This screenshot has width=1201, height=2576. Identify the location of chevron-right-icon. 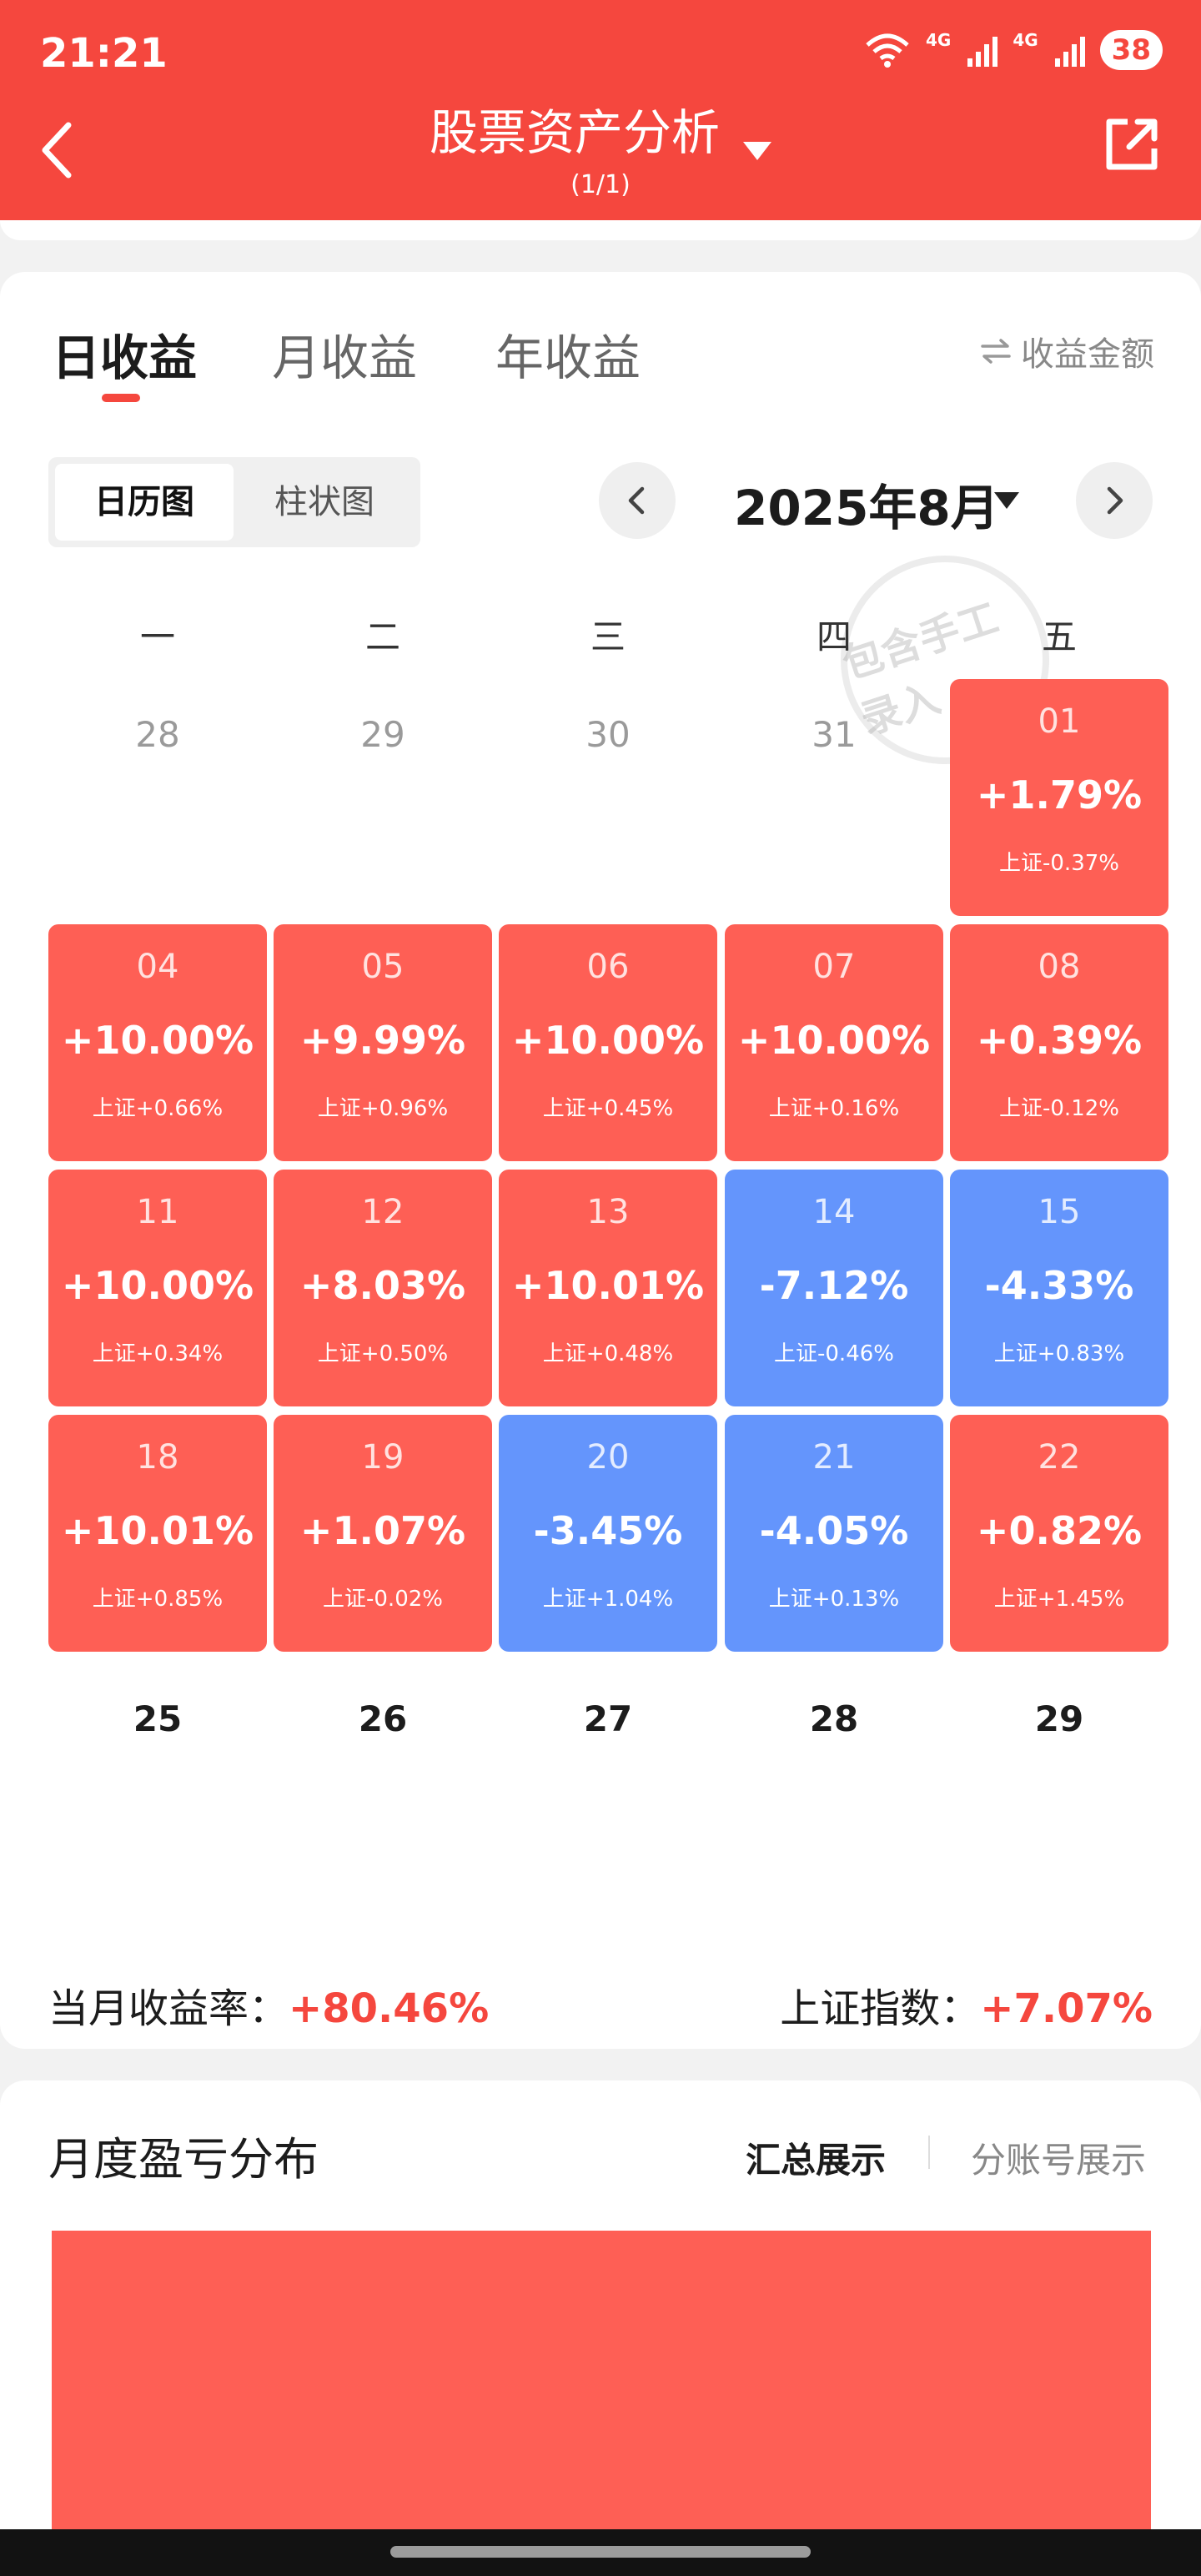
(1115, 500).